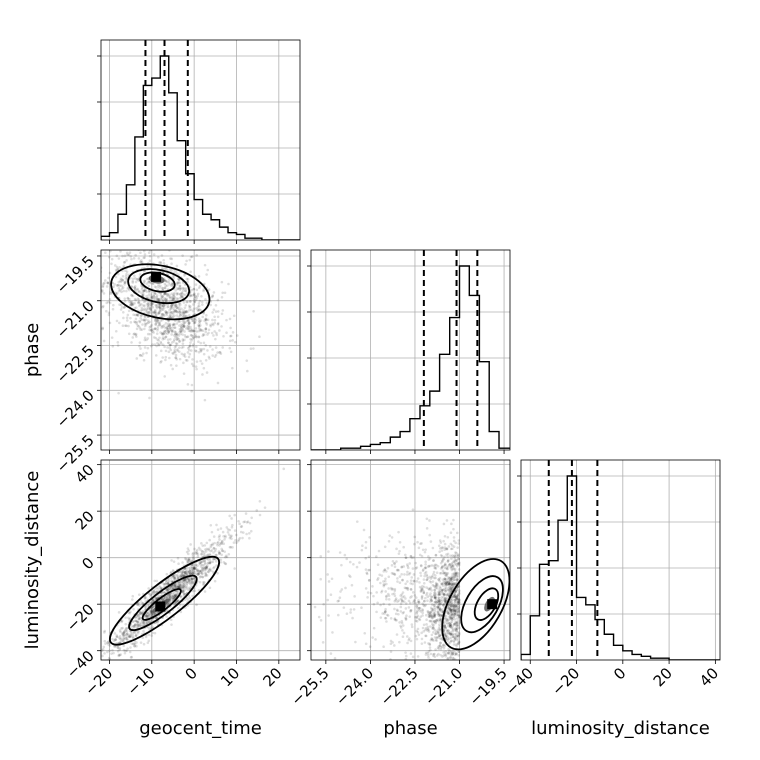 The image size is (760, 760). I want to click on panel-frame, so click(200, 350).